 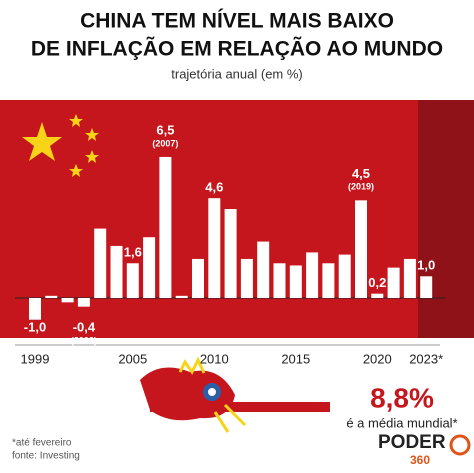 I want to click on footnote: *até fevereiro, so click(x=42, y=443).